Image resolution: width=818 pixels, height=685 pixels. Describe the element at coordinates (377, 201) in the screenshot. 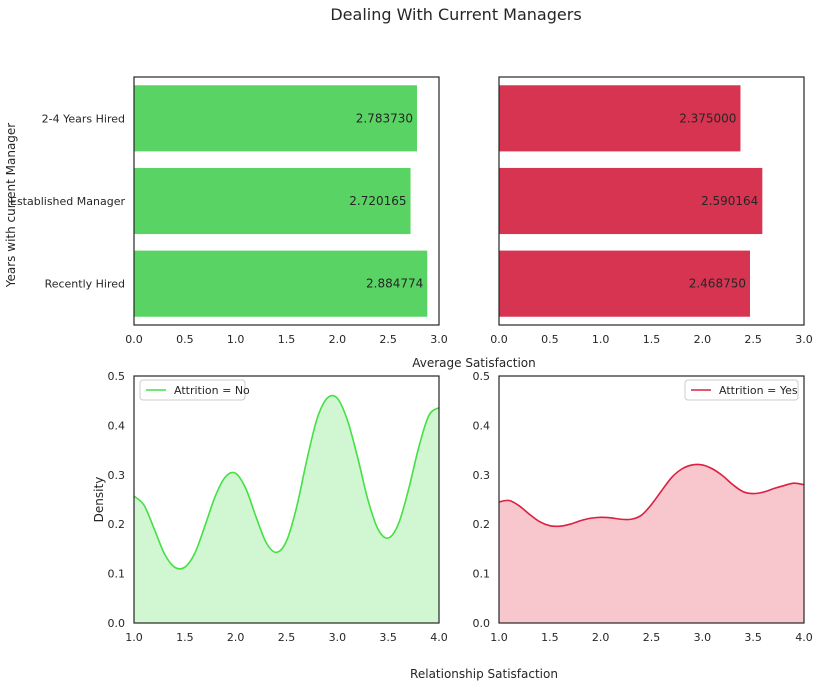

I see `bar-value-label: 2.720165` at that location.